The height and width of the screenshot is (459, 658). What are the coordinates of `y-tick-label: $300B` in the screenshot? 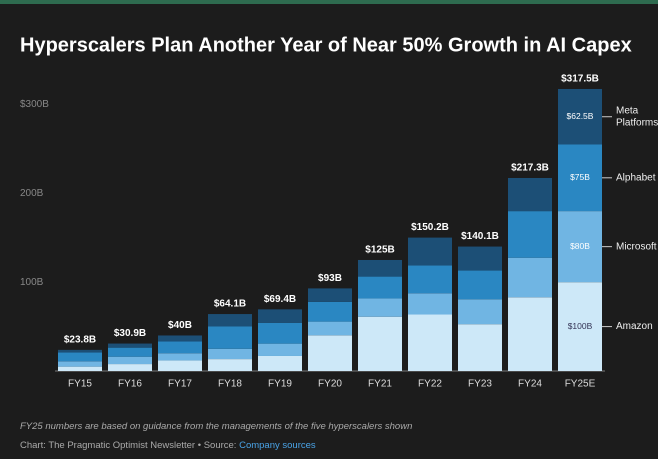 It's located at (34, 104).